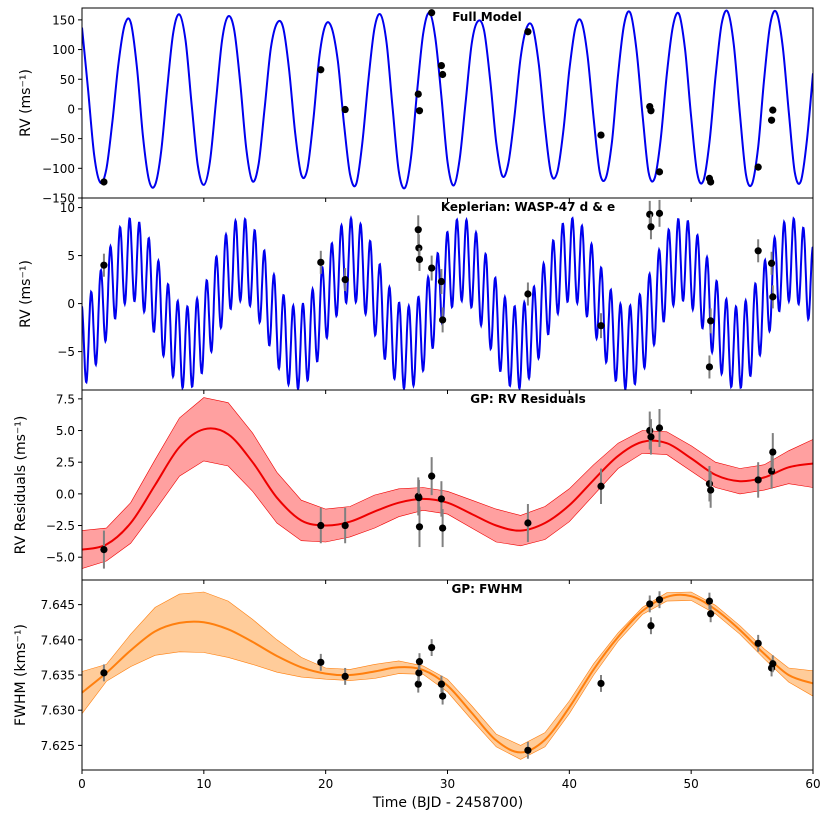  I want to click on y-tick-label: −150, so click(58, 199).